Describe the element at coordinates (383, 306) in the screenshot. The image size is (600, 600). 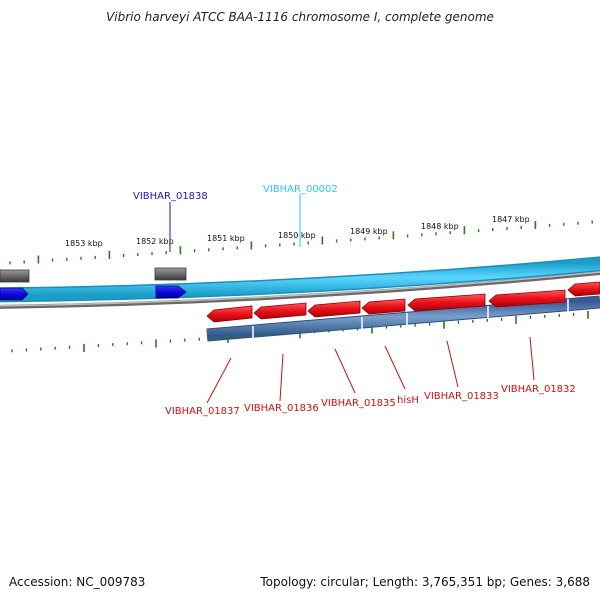
I see `gene-arrow-reverse-hisH` at that location.